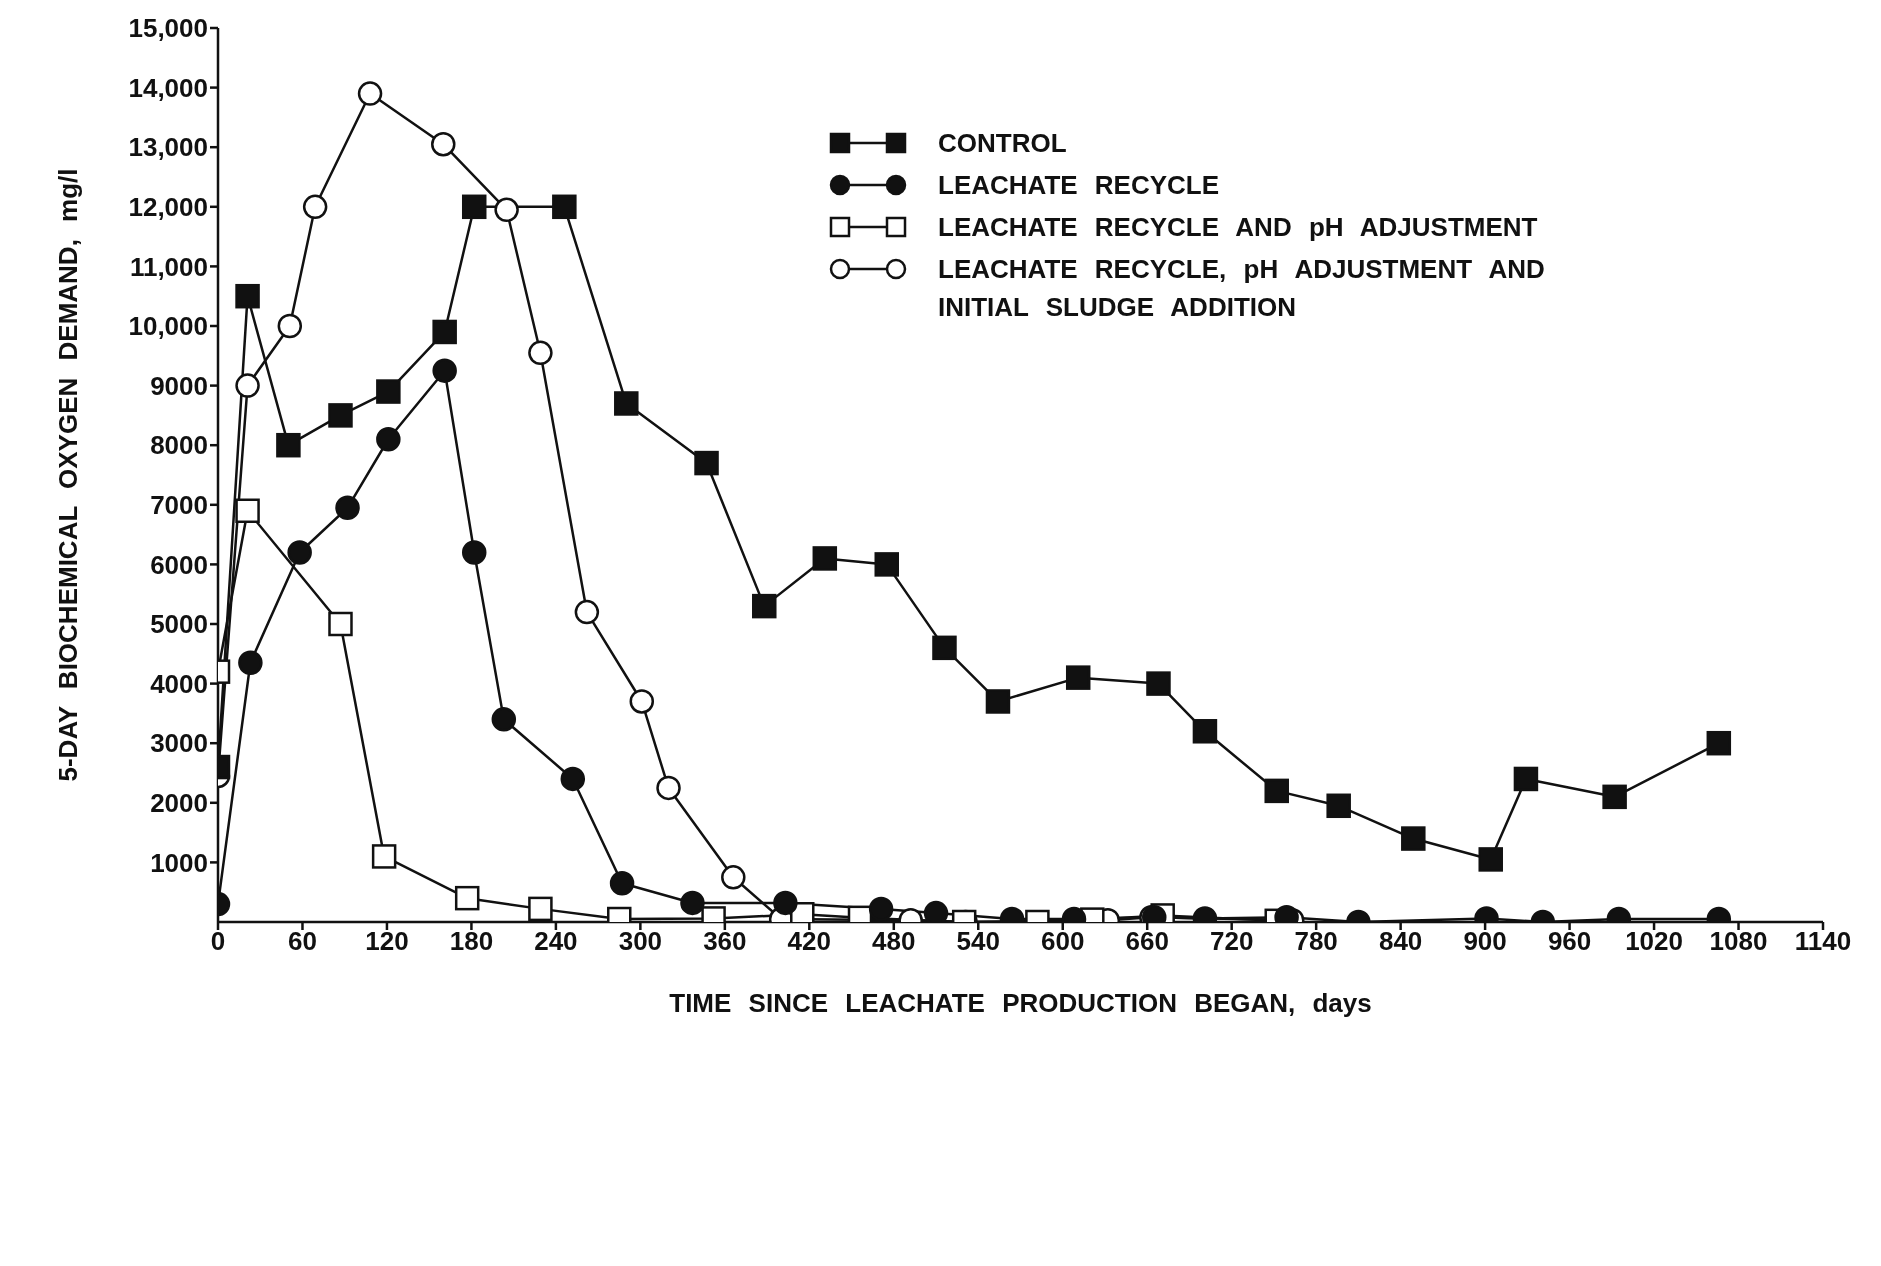 This screenshot has width=1881, height=1266. What do you see at coordinates (725, 941) in the screenshot?
I see `x-tick-label: 360` at bounding box center [725, 941].